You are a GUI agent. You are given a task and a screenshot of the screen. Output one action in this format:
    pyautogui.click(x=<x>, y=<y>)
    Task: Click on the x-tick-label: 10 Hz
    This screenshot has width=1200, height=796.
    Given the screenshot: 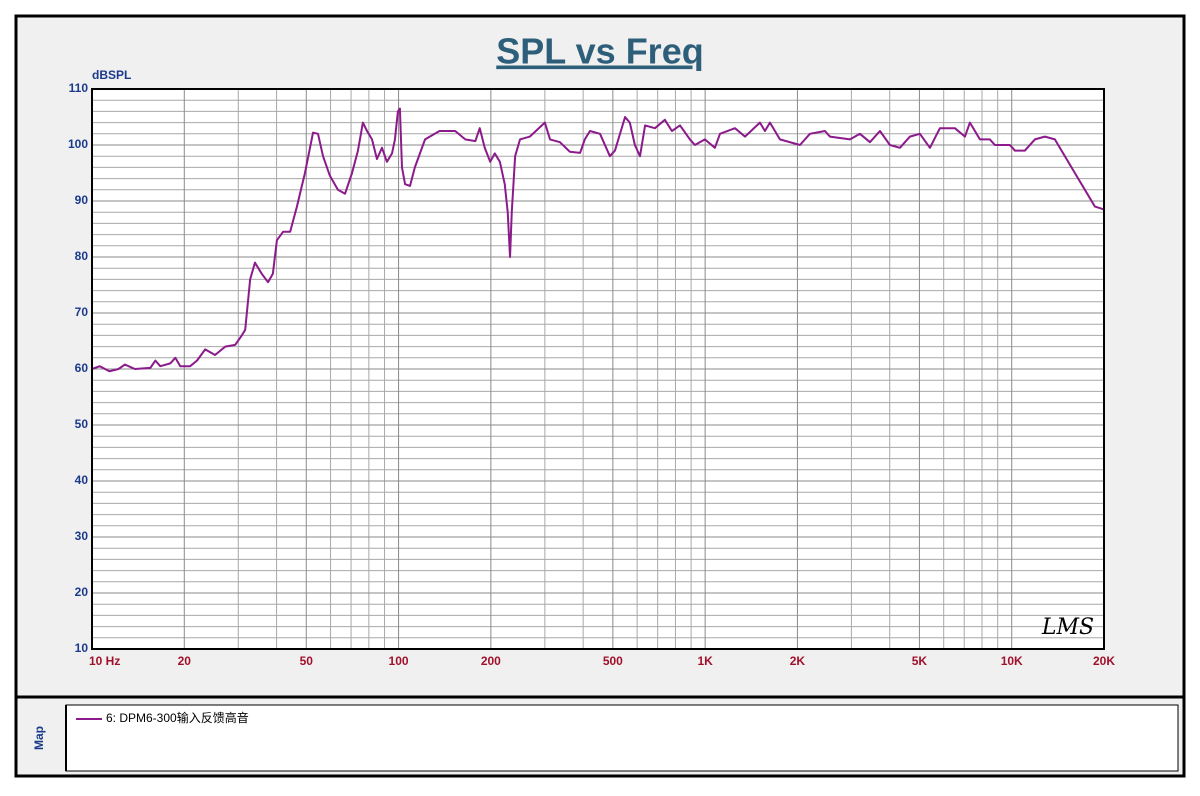 What is the action you would take?
    pyautogui.click(x=104, y=661)
    